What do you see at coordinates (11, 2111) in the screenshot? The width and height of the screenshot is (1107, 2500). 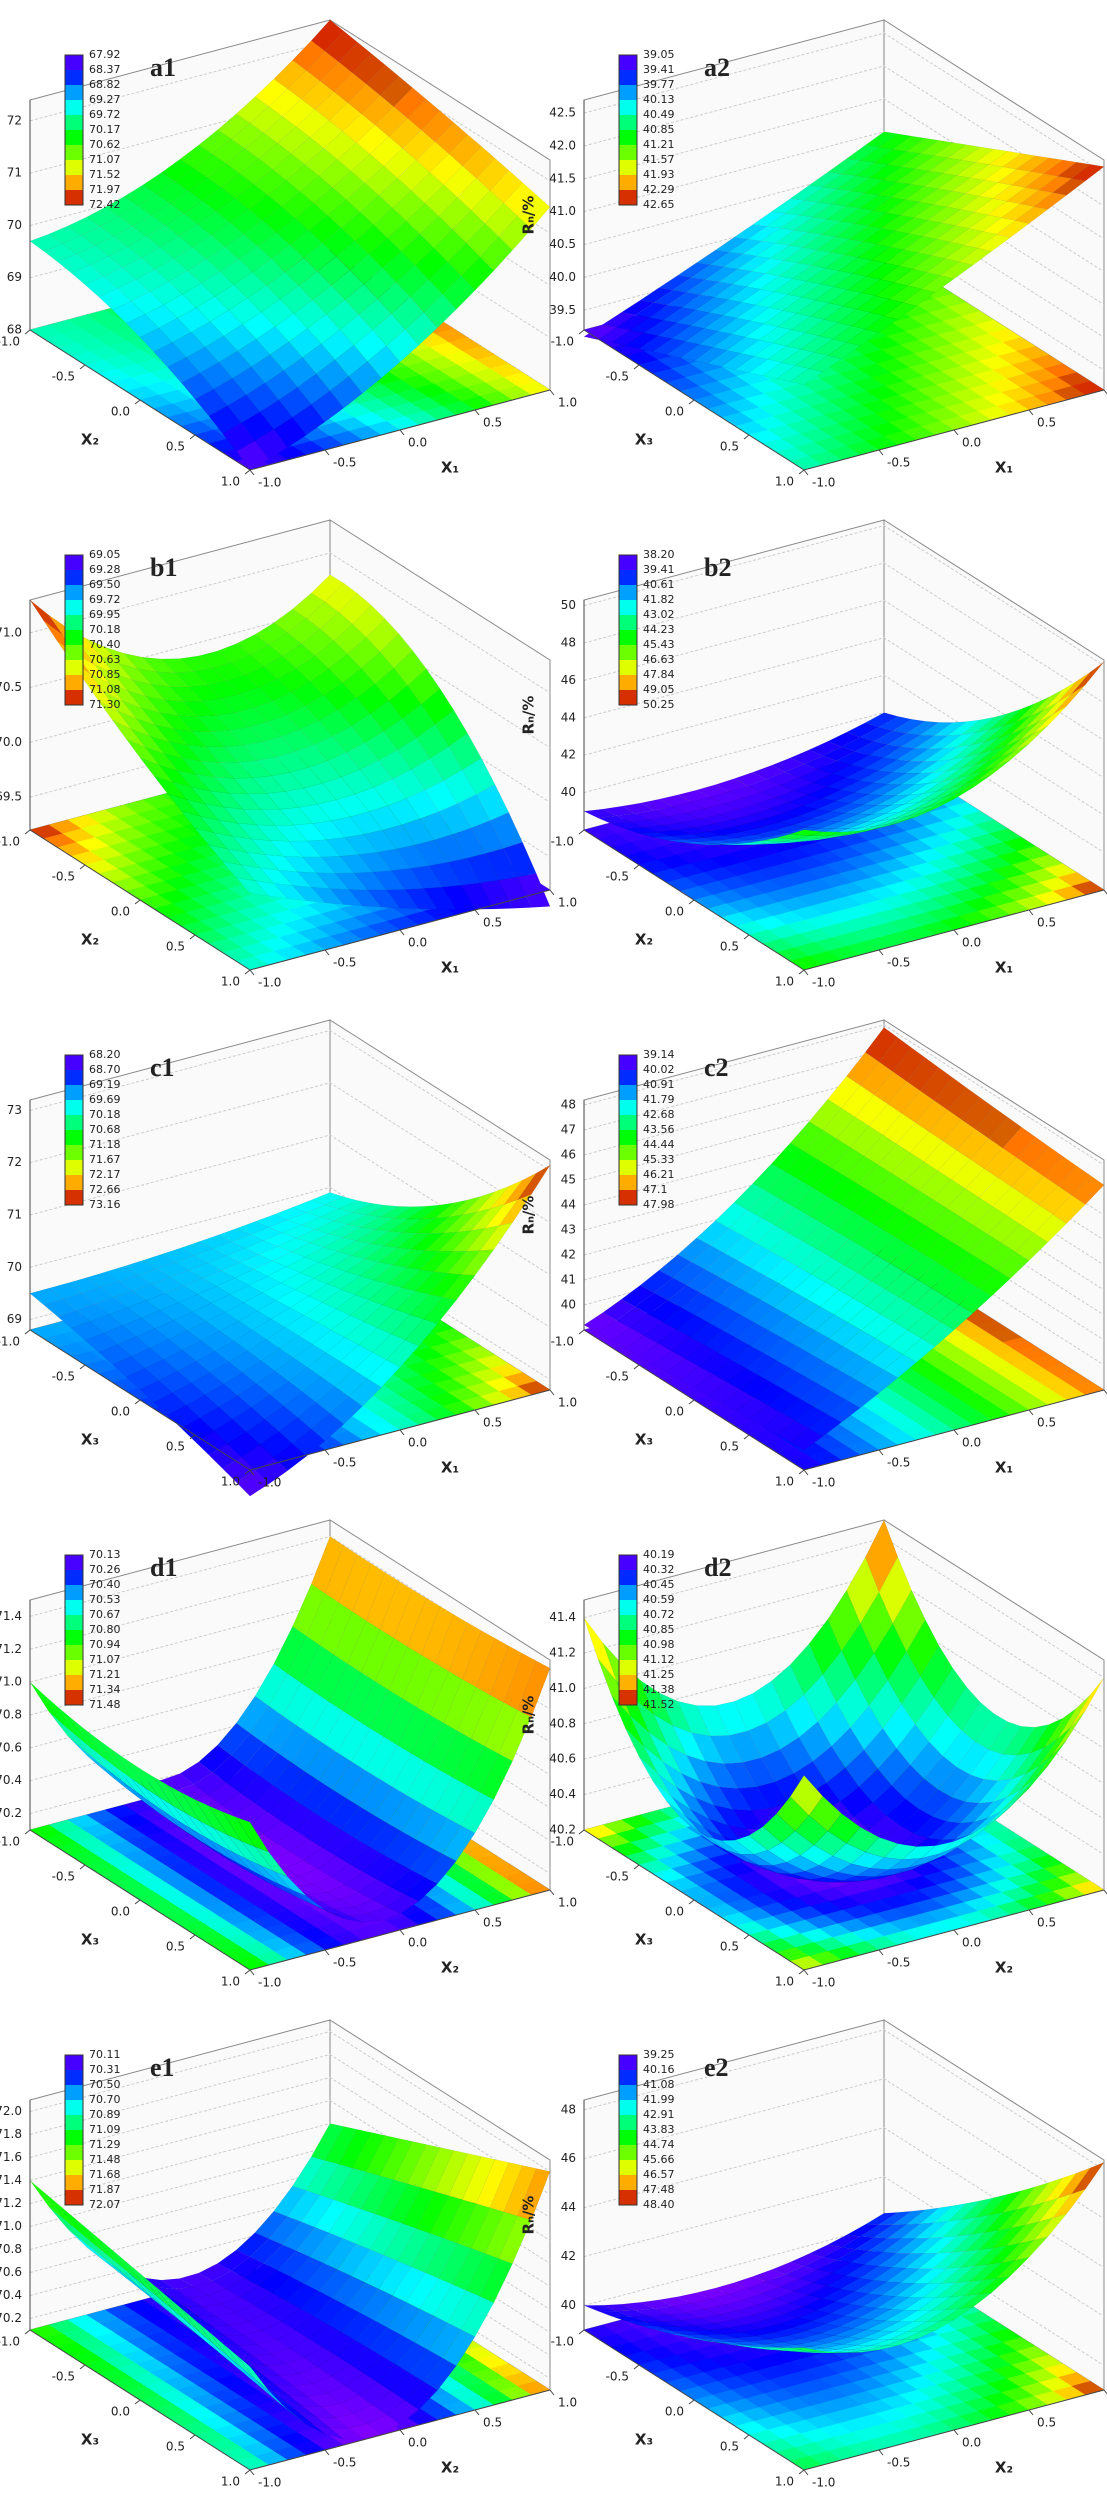 I see `z-tick-label: 72.0` at bounding box center [11, 2111].